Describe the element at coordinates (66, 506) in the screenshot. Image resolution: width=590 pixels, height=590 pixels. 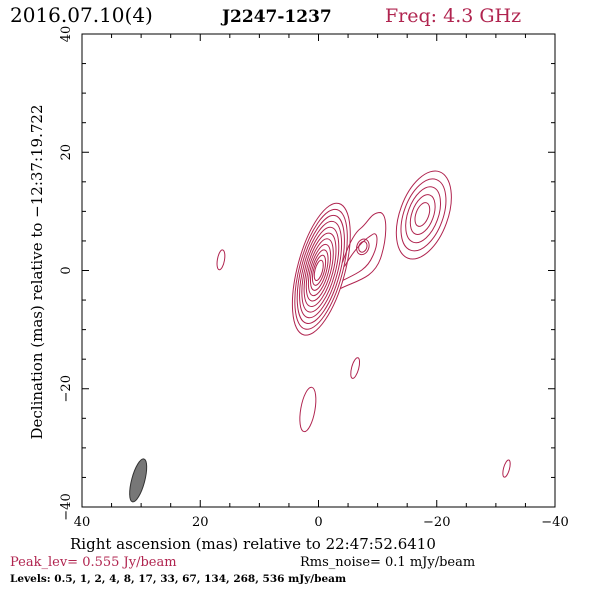
I see `y-tick-label: −40` at that location.